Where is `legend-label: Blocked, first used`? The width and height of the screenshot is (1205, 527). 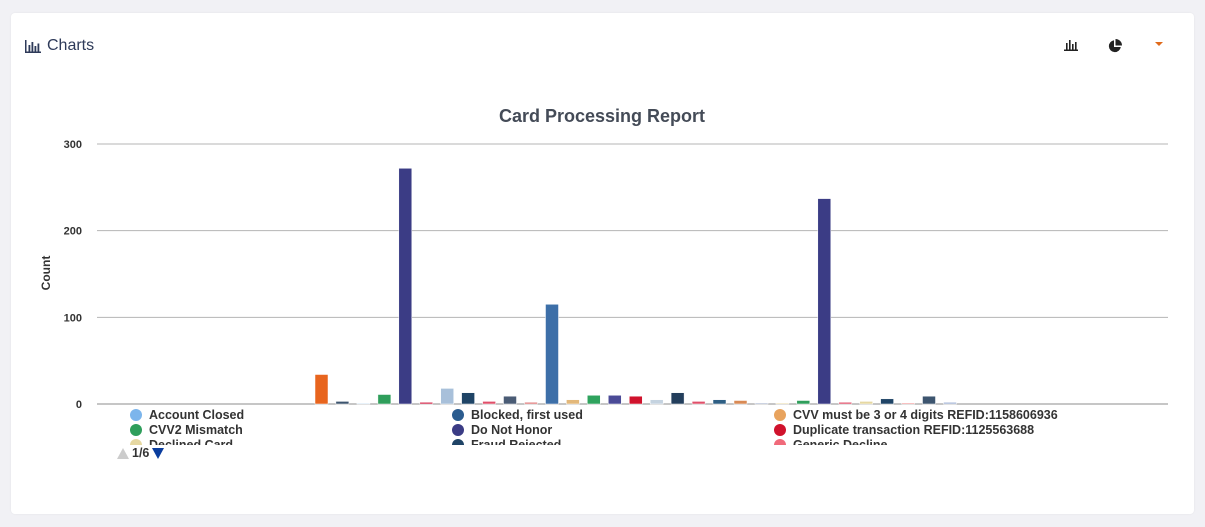 legend-label: Blocked, first used is located at coordinates (527, 414).